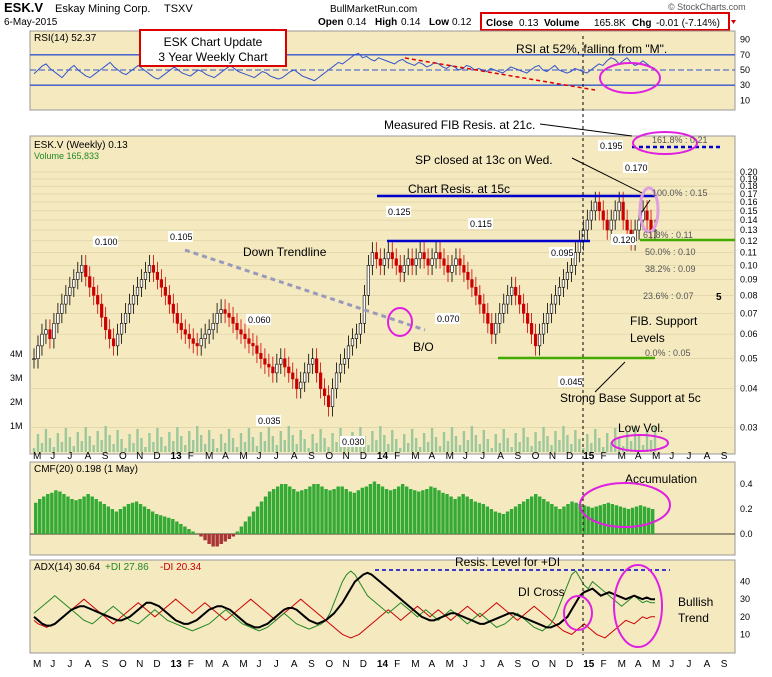 This screenshot has height=677, width=772. Describe the element at coordinates (749, 172) in the screenshot. I see `price-tick-label: 0.20` at that location.